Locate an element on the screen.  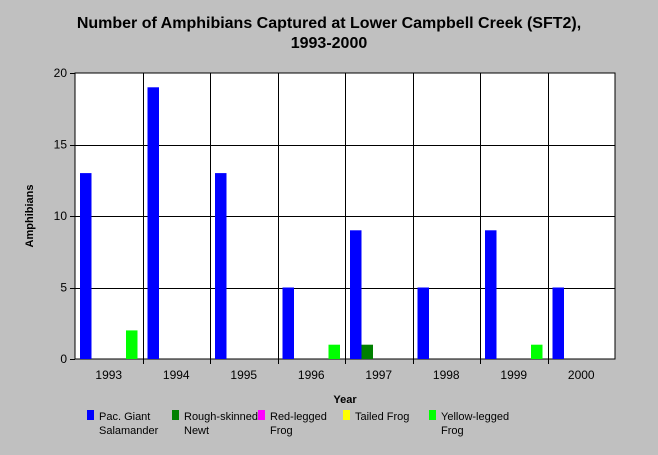
x-tick-label: 2000 is located at coordinates (581, 375).